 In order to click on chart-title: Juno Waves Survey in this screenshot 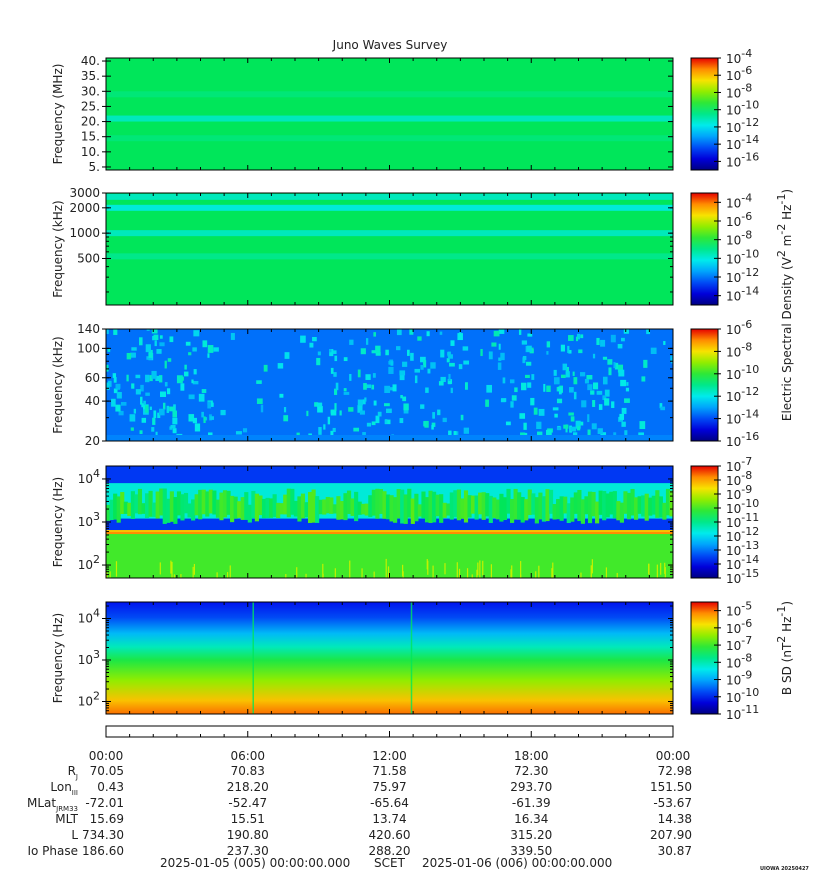, I will do `click(390, 45)`.